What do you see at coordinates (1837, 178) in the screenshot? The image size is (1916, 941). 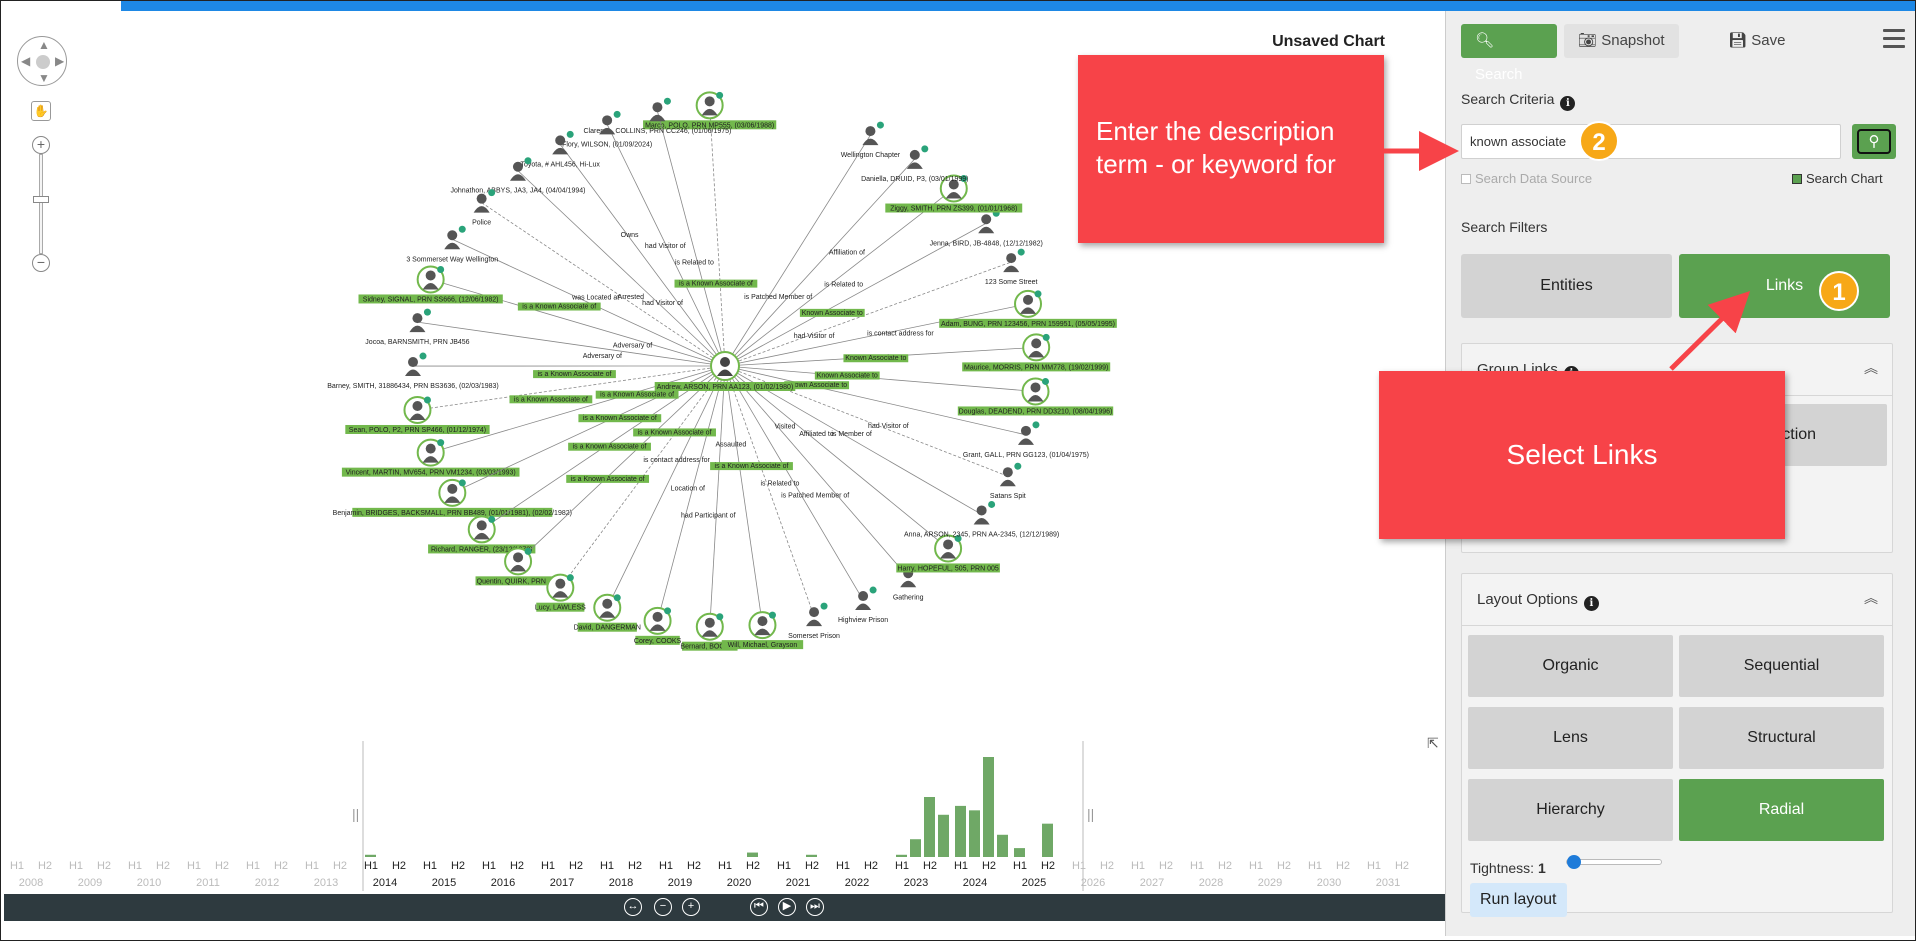 I see `search-chart-option: Search Chart` at bounding box center [1837, 178].